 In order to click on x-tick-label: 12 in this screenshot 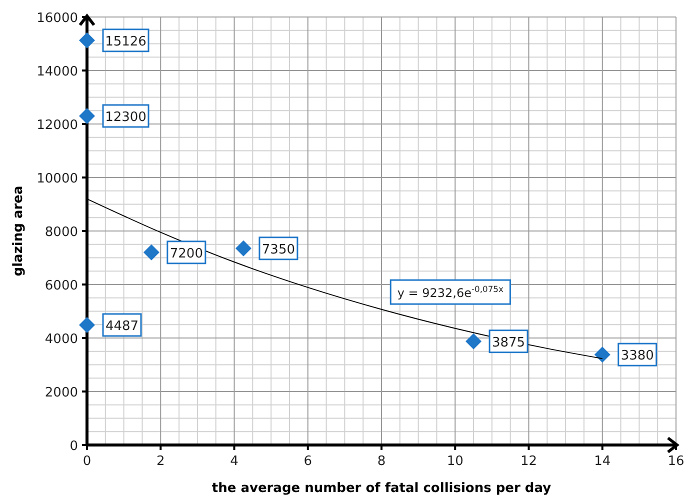, I will do `click(529, 461)`.